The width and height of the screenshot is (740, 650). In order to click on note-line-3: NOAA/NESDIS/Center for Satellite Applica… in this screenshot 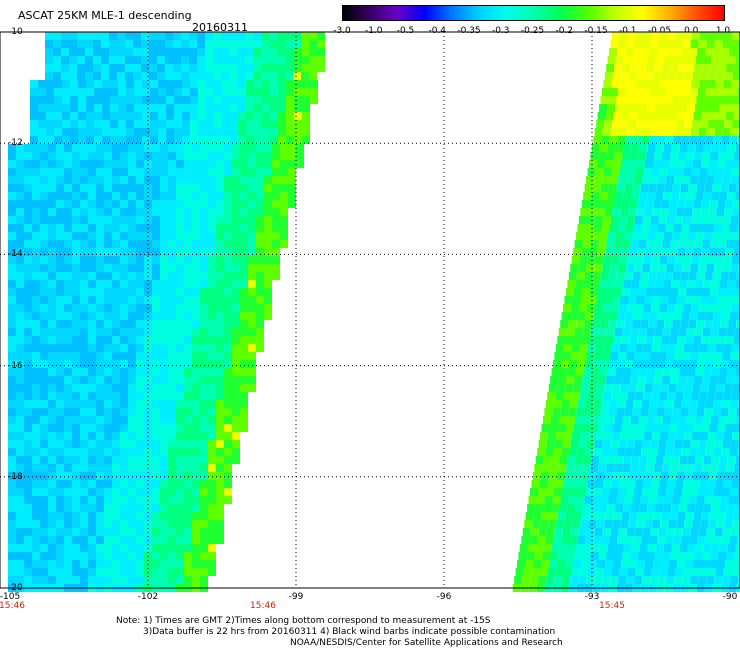, I will do `click(426, 643)`.